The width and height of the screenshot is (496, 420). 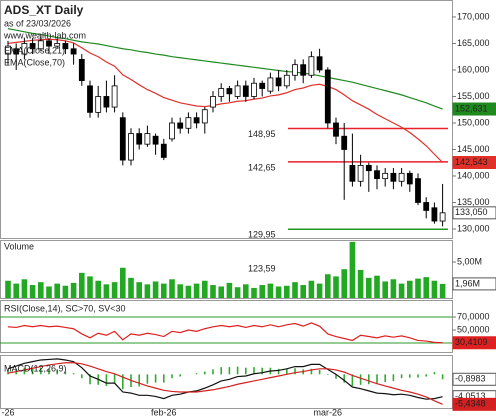 What do you see at coordinates (473, 228) in the screenshot?
I see `y-tick-label: 130,000` at bounding box center [473, 228].